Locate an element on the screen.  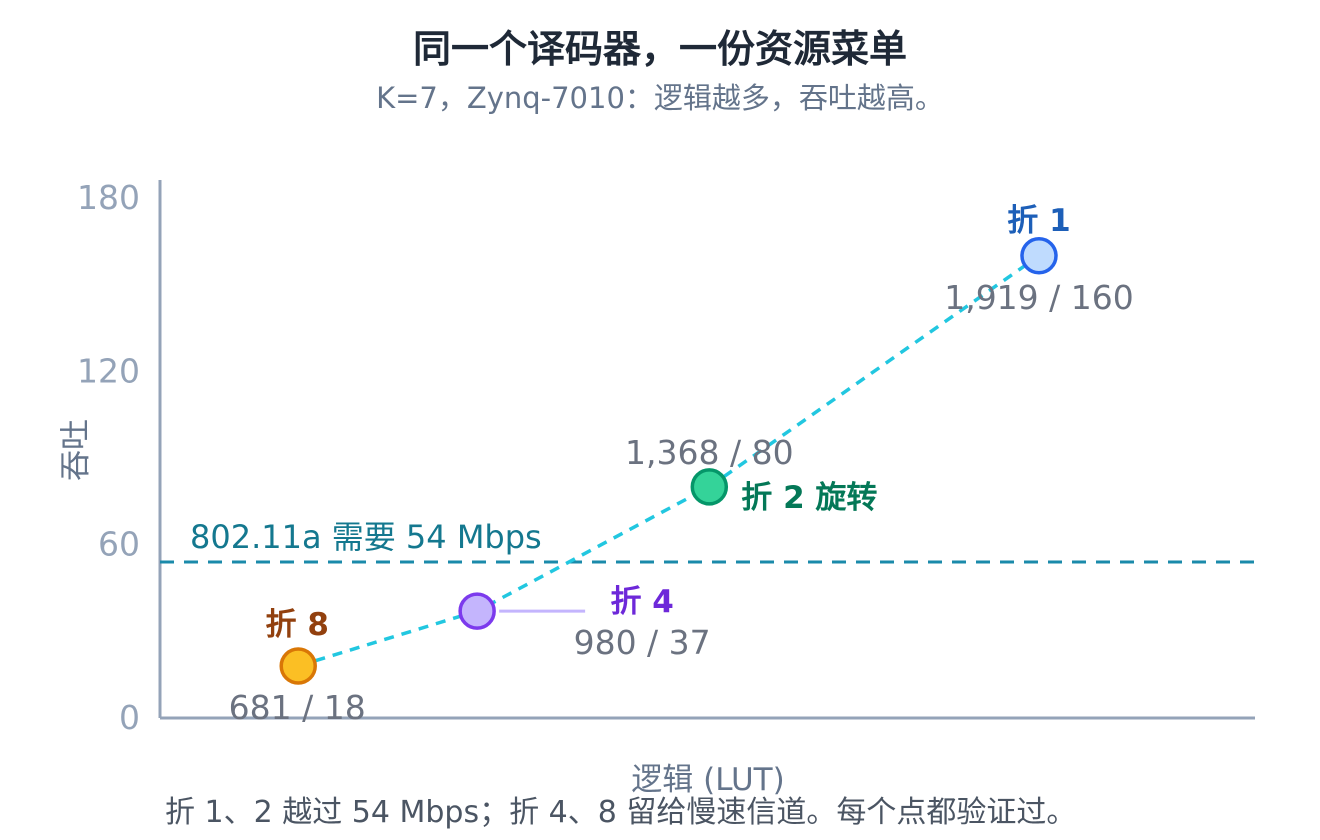
point-value-label: 681 / 18 is located at coordinates (297, 707).